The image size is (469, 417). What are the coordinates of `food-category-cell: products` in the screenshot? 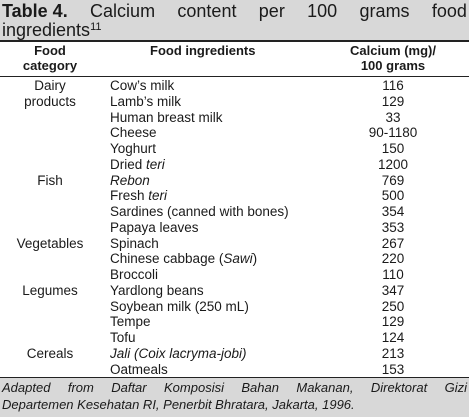 It's located at (50, 101).